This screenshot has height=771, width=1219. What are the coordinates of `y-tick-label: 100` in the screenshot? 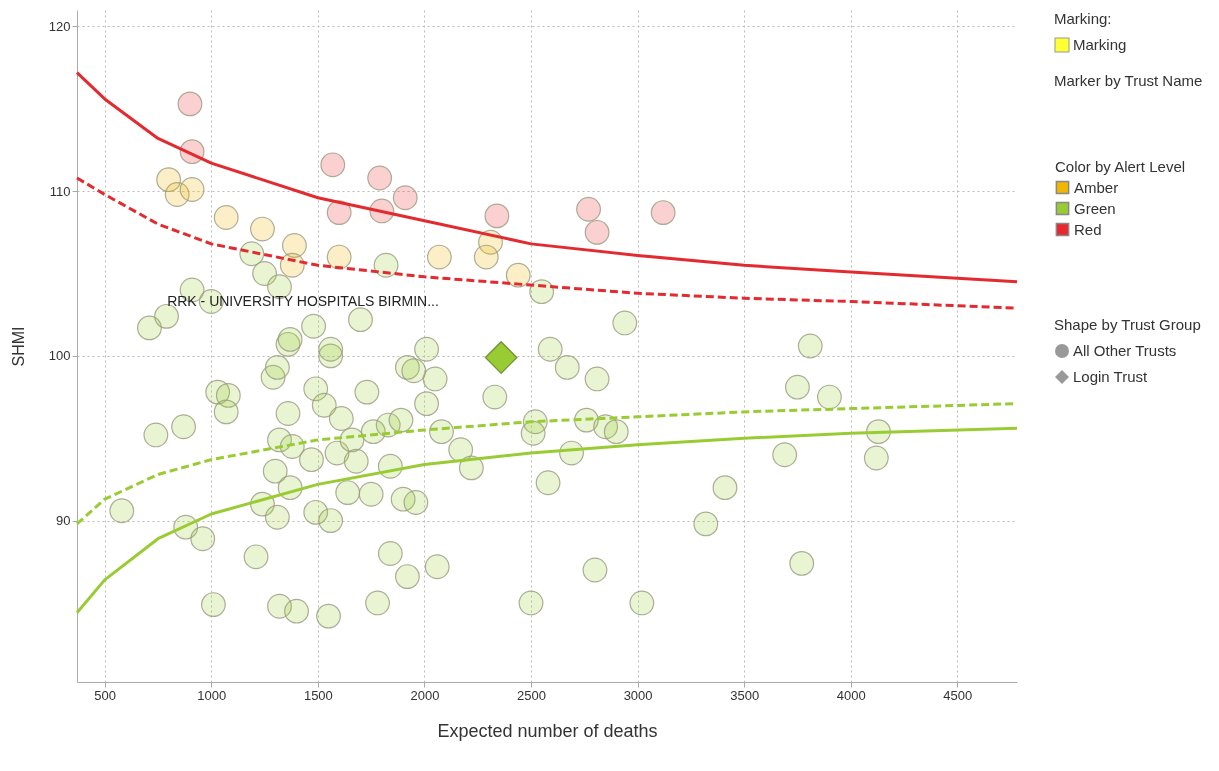 It's located at (59, 356).